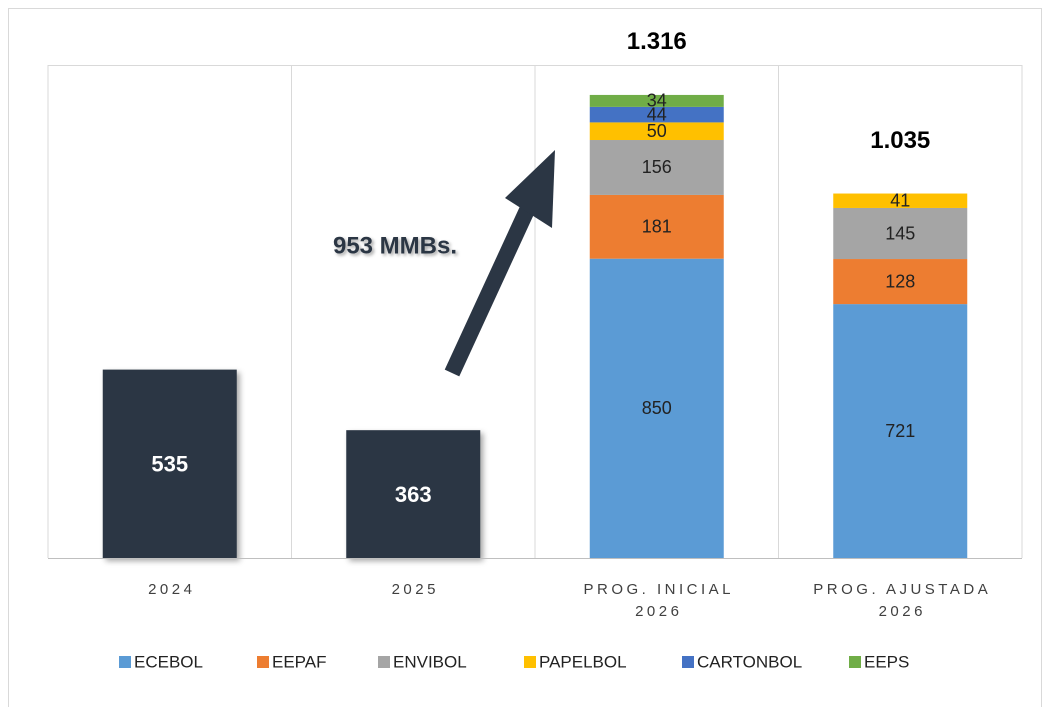 Image resolution: width=1051 pixels, height=707 pixels. I want to click on segment-label: 50, so click(657, 131).